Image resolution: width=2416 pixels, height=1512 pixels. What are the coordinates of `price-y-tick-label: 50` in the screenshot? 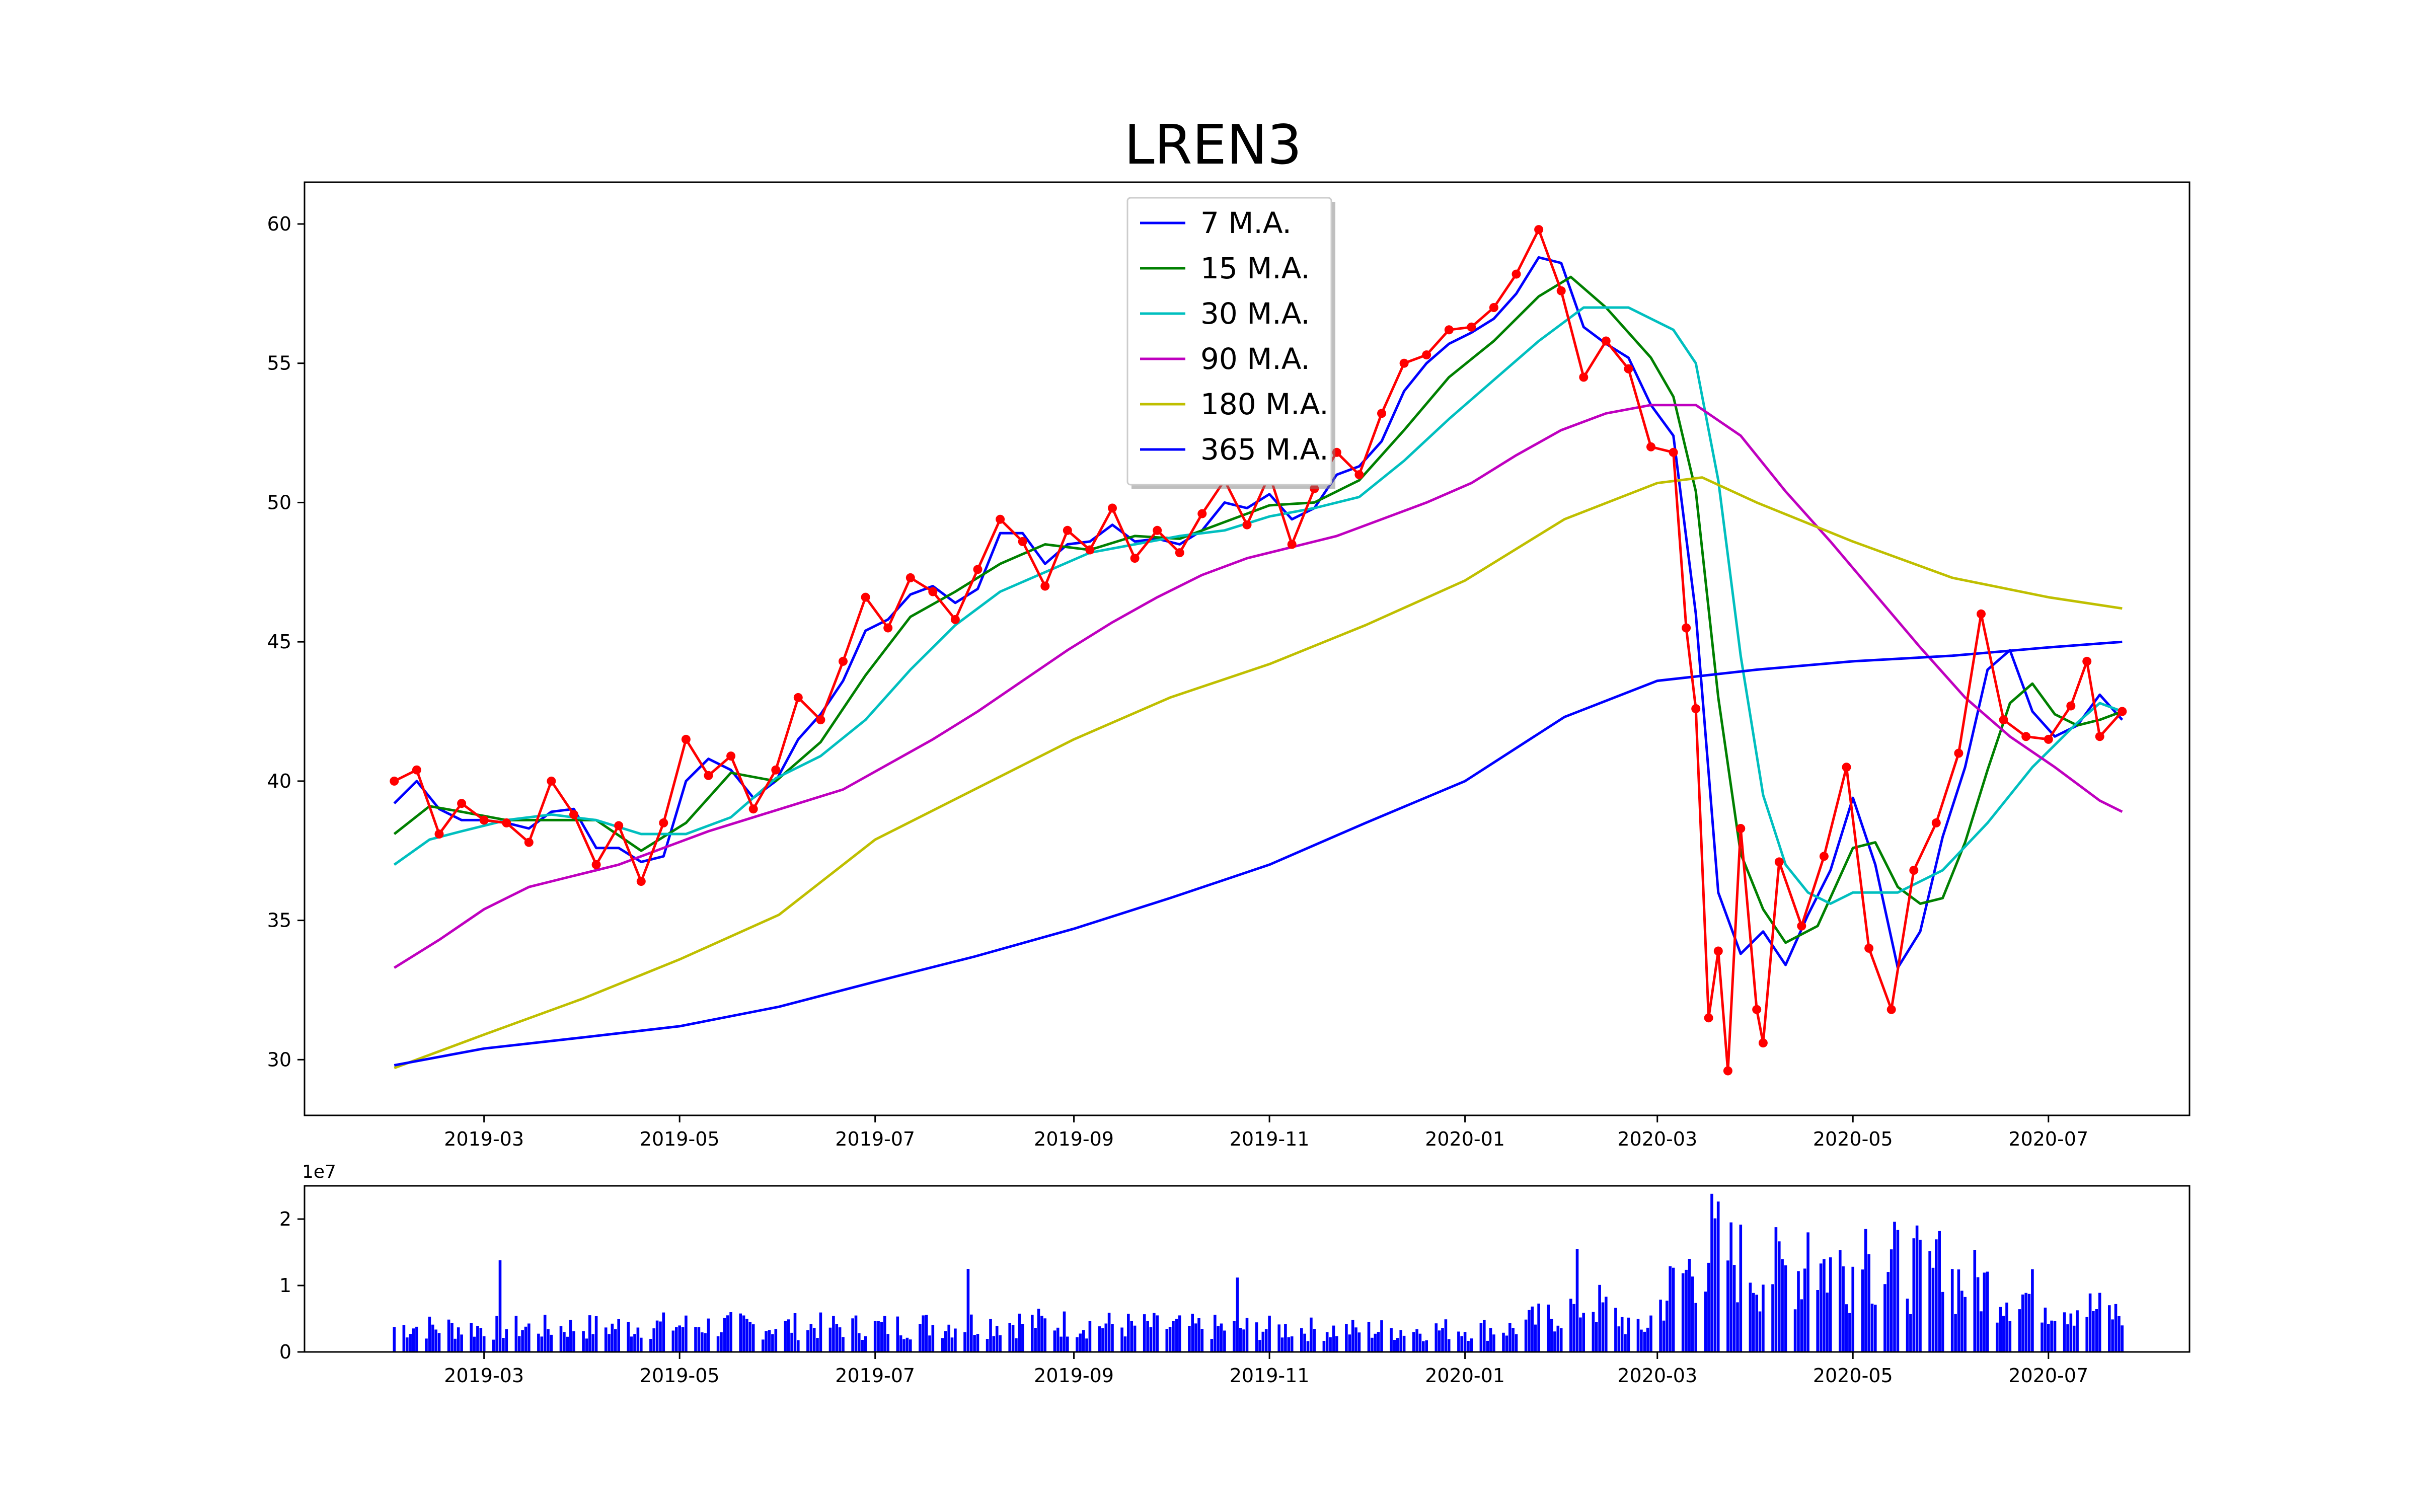 It's located at (279, 502).